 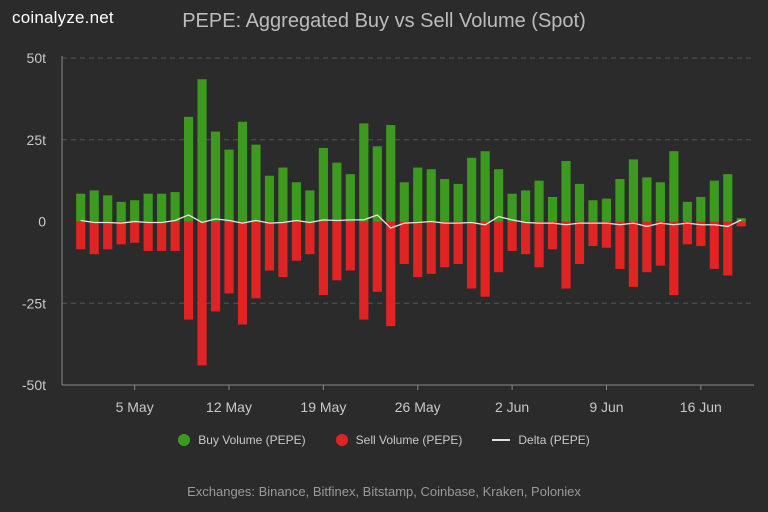 What do you see at coordinates (42, 222) in the screenshot?
I see `y-tick-label: 0` at bounding box center [42, 222].